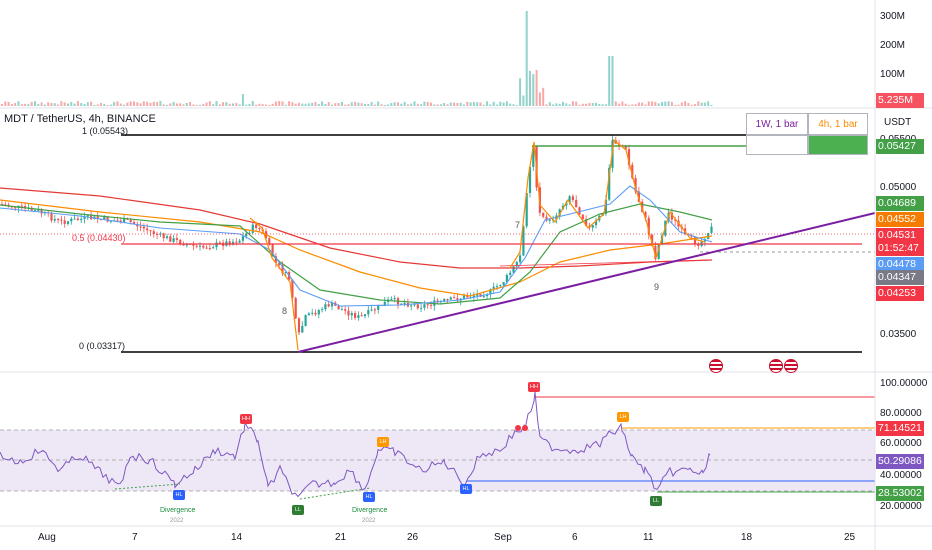 The height and width of the screenshot is (550, 932). What do you see at coordinates (838, 124) in the screenshot?
I see `timeframe-4h-box: 4h, 1 bar` at bounding box center [838, 124].